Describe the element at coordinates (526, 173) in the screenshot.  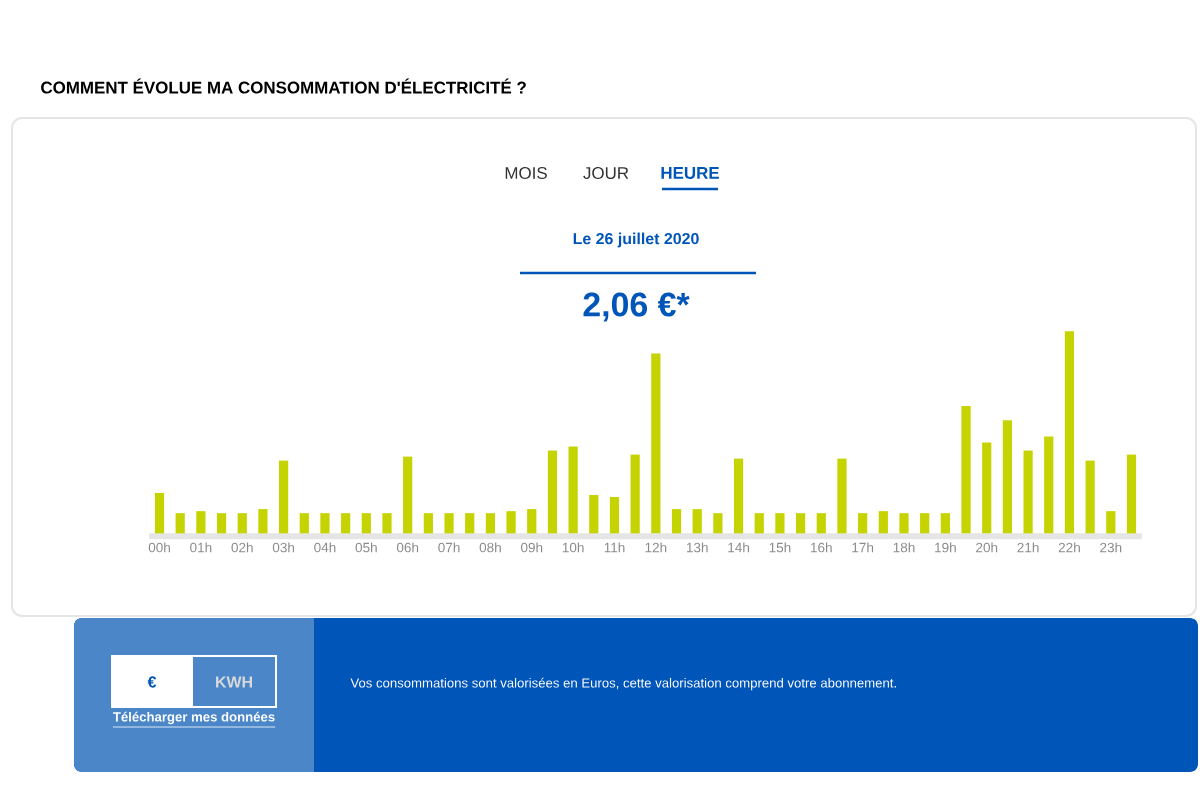
I see `text: MOIS` at that location.